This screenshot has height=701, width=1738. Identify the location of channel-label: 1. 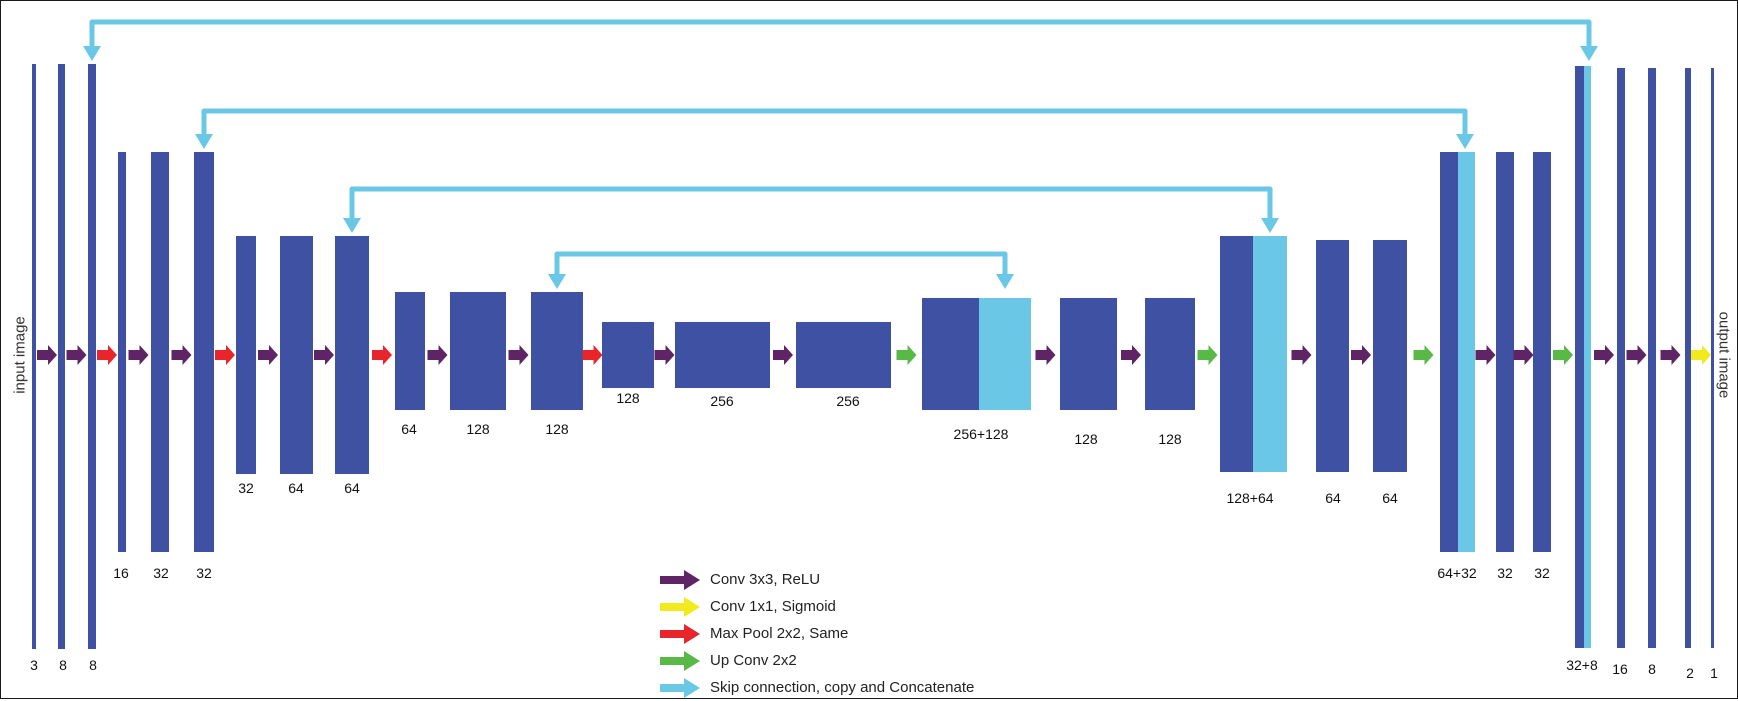
(1714, 673).